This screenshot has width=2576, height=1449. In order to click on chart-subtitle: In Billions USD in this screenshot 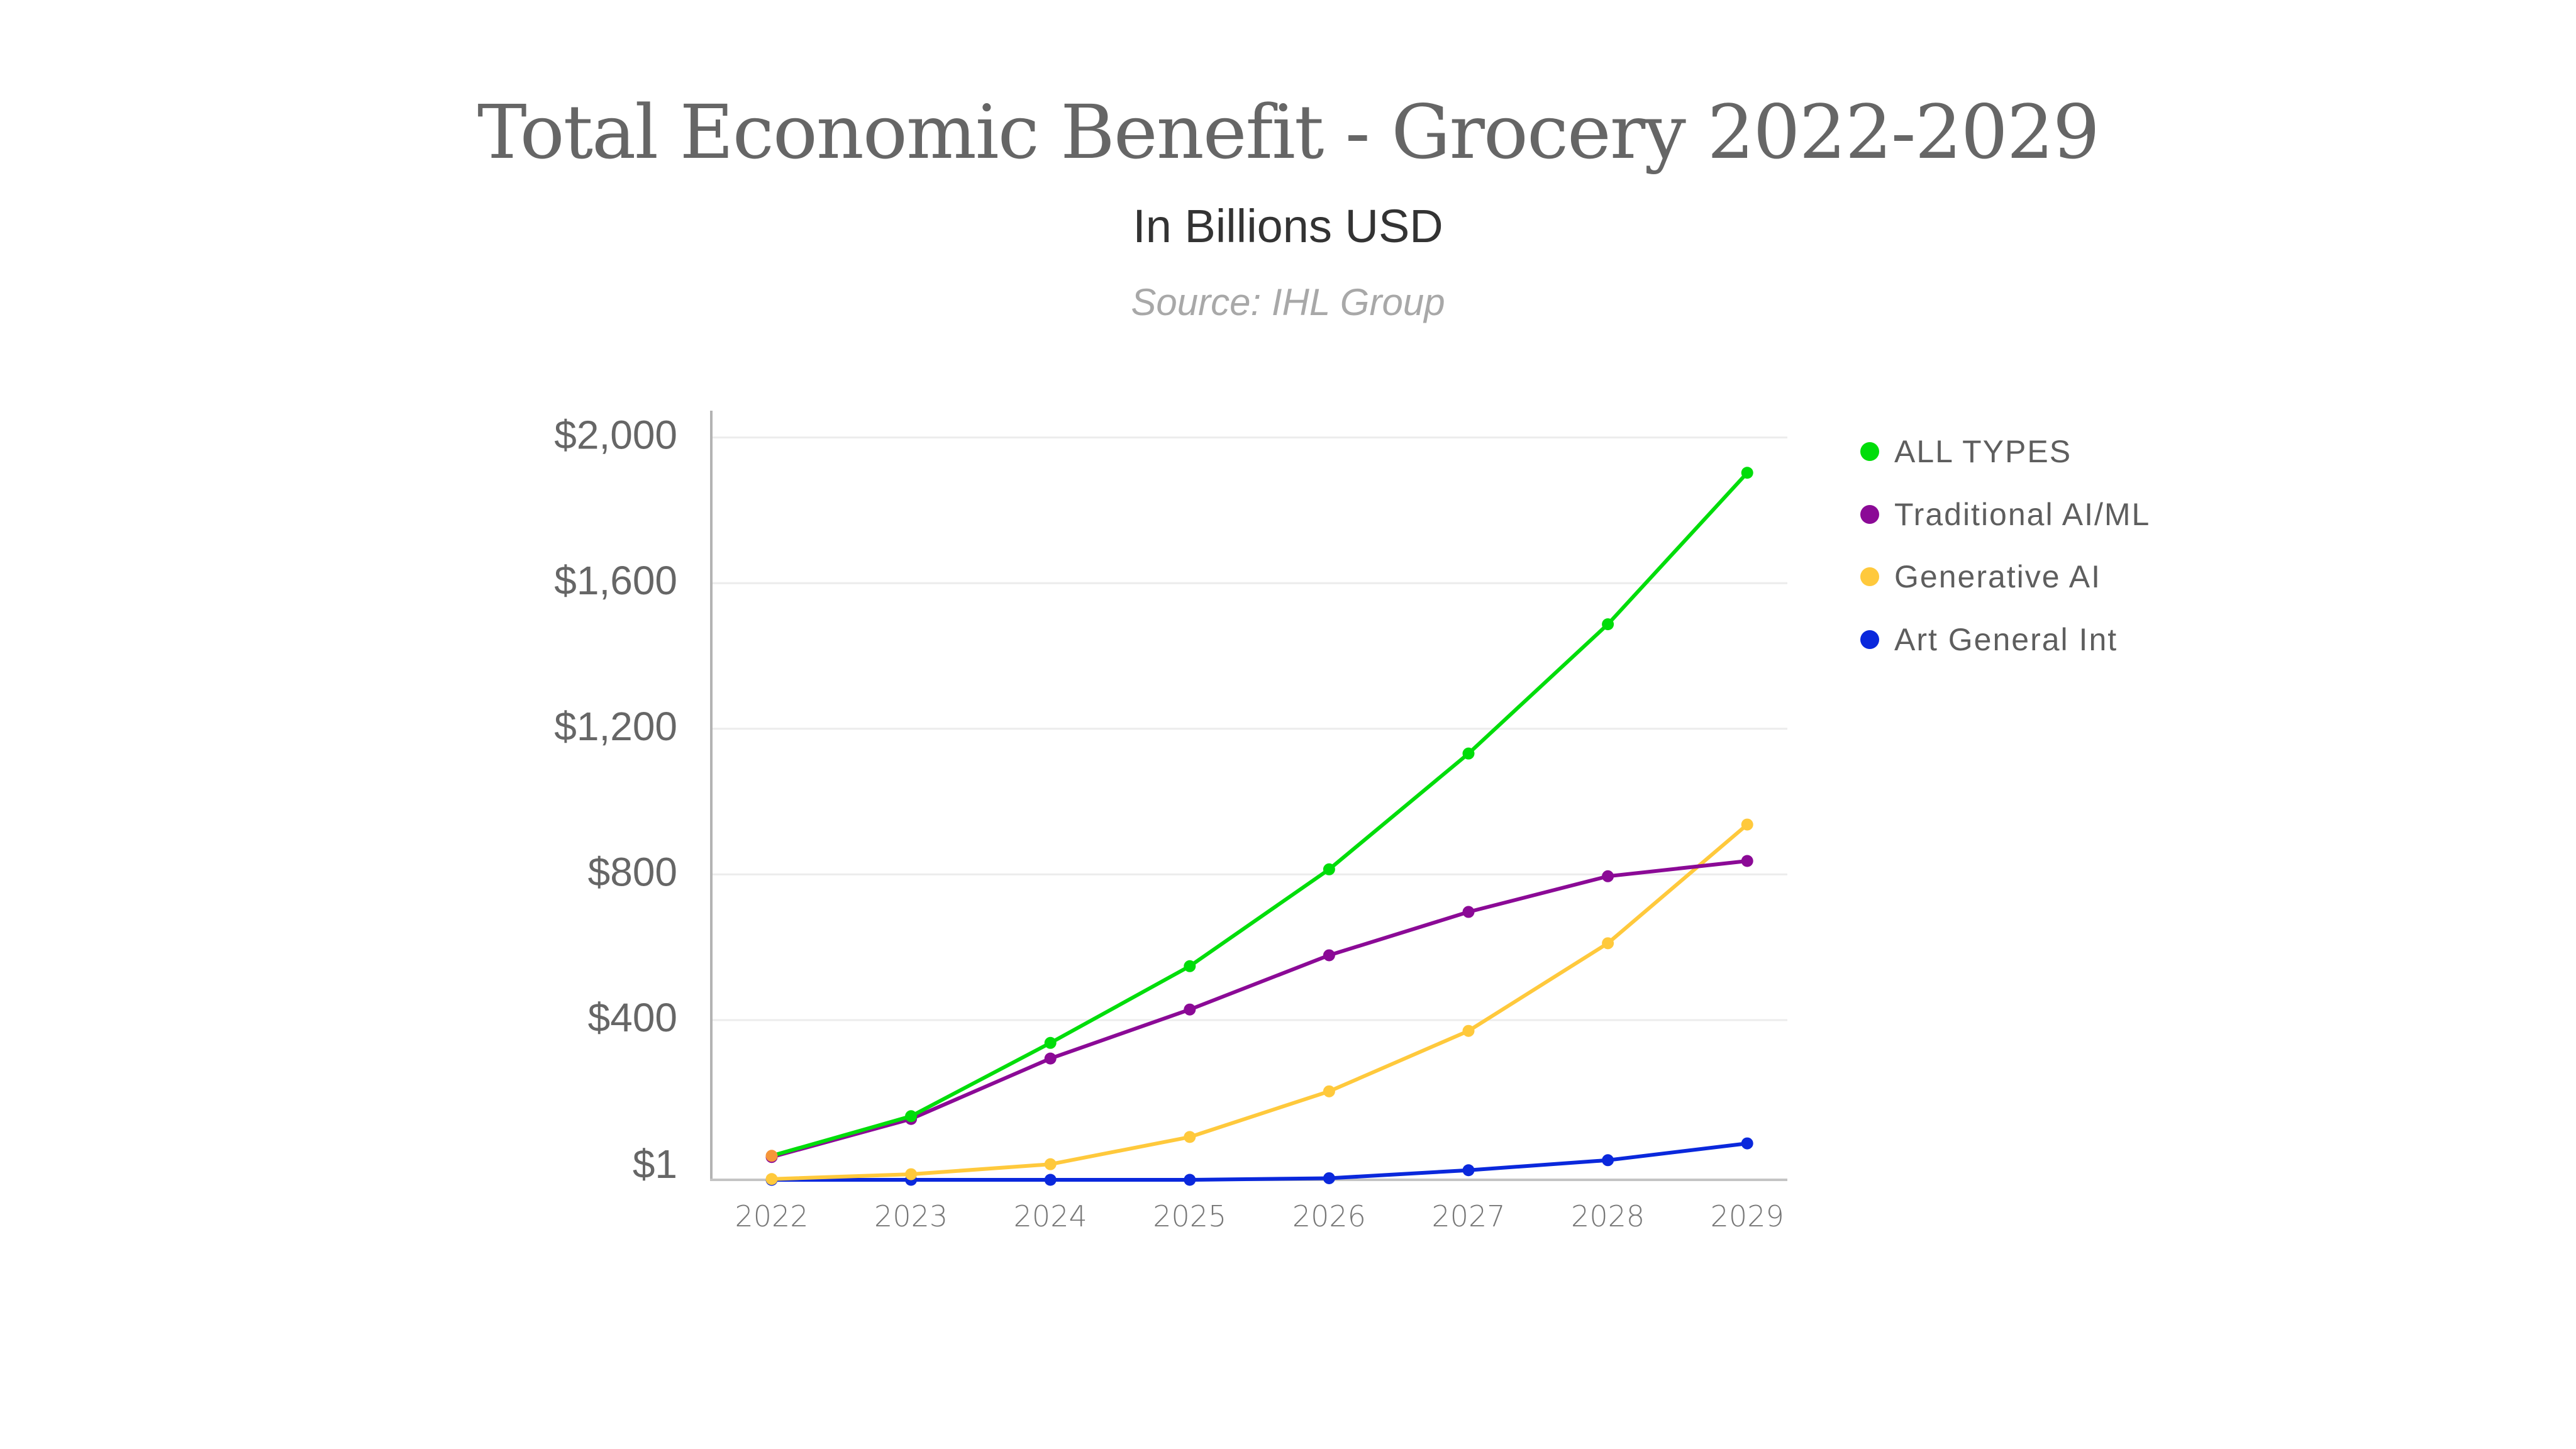, I will do `click(1288, 226)`.